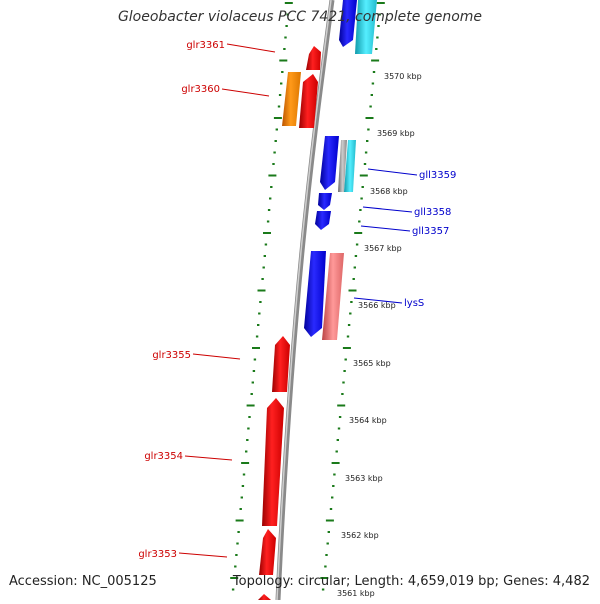 The width and height of the screenshot is (600, 604). Describe the element at coordinates (157, 554) in the screenshot. I see `label-glr3353: glr3353` at that location.